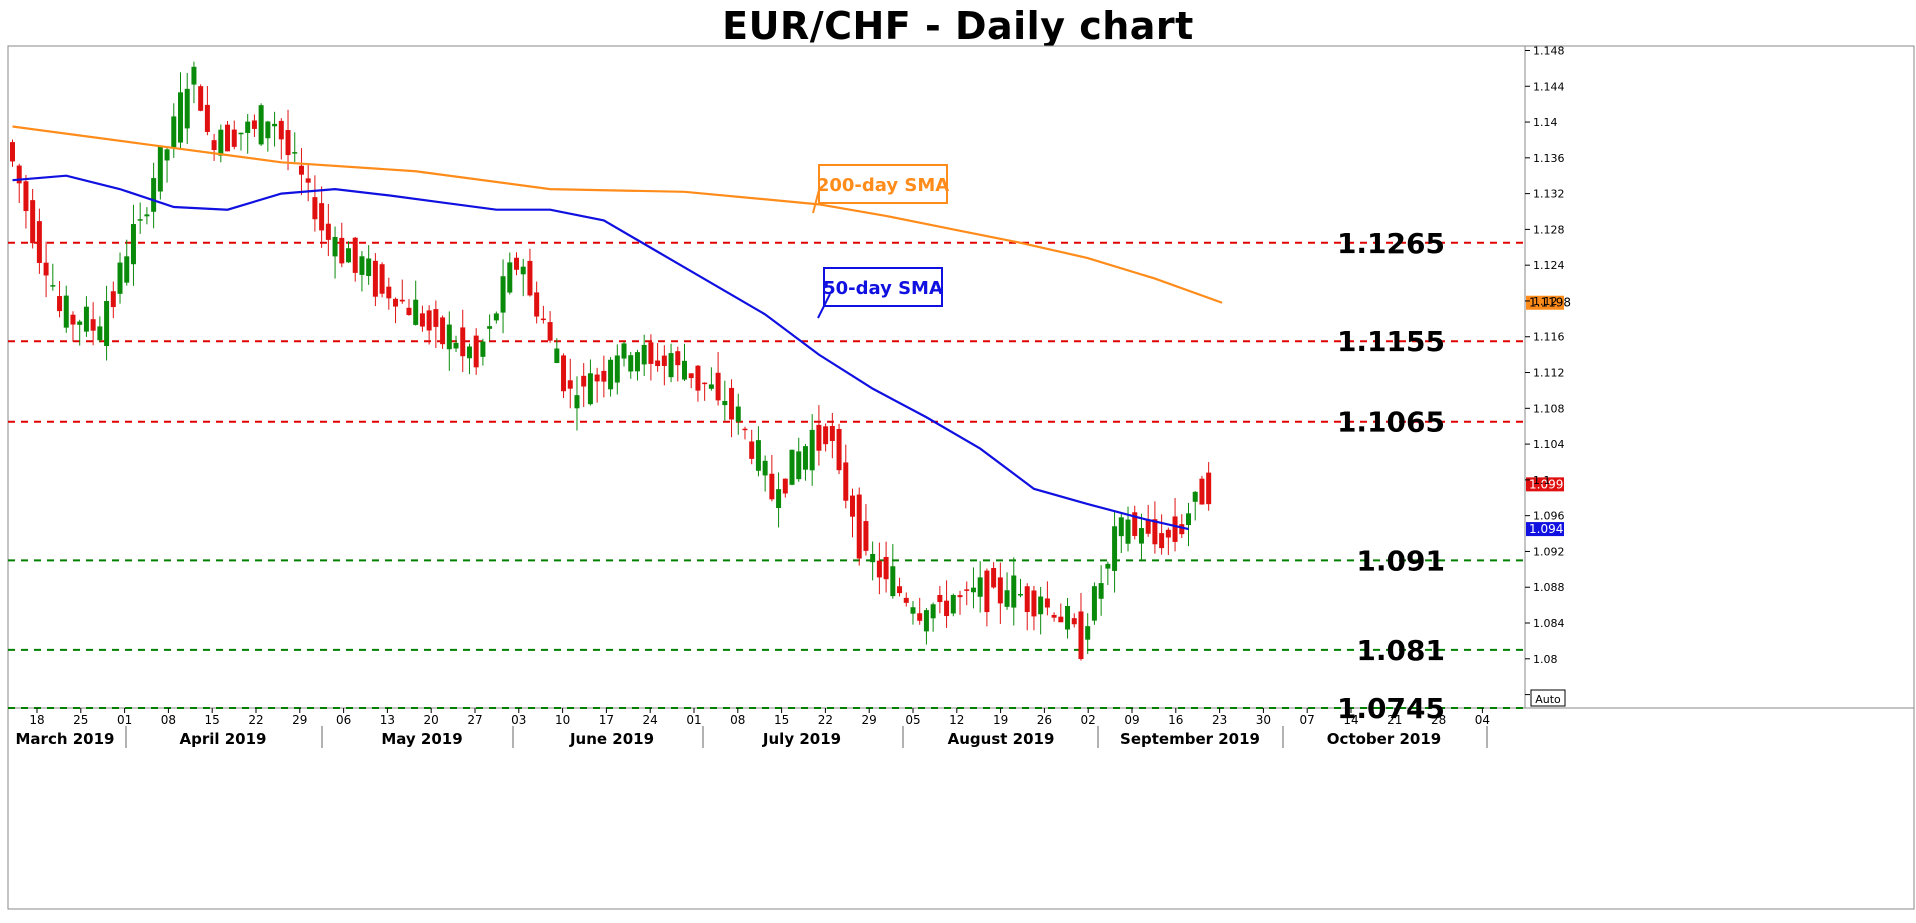 The width and height of the screenshot is (1916, 923). I want to click on sma200-callout-label: 200-day SMA, so click(883, 185).